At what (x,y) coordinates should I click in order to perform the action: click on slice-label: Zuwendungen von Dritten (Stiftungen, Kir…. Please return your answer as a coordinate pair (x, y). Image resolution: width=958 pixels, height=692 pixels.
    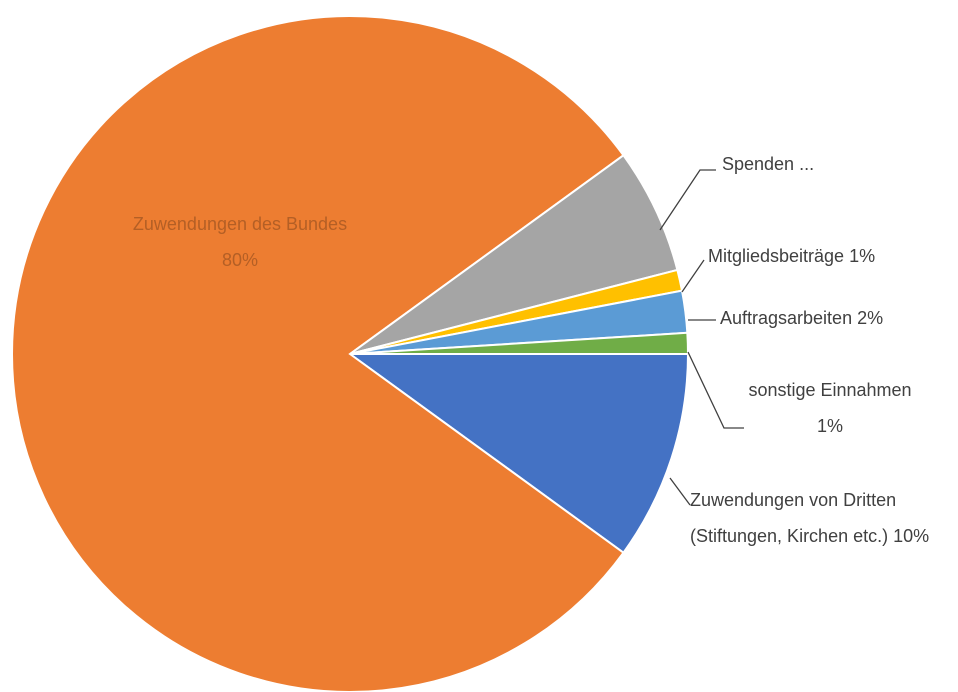
    Looking at the image, I should click on (810, 518).